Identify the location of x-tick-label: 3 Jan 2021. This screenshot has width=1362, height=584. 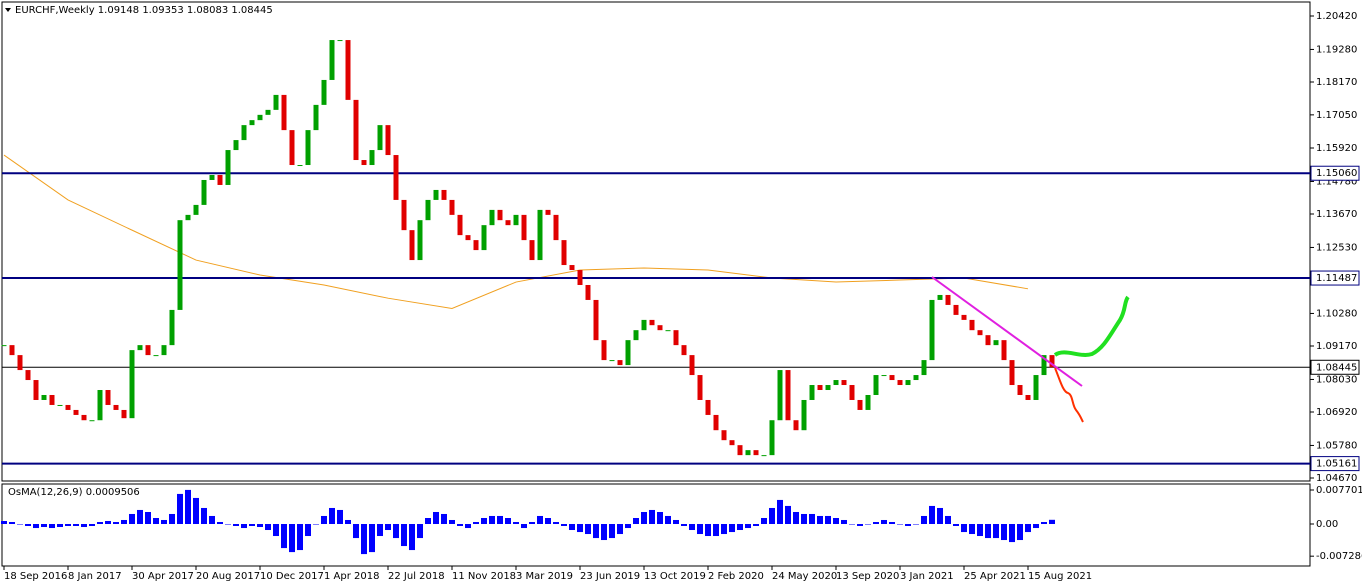
(927, 576).